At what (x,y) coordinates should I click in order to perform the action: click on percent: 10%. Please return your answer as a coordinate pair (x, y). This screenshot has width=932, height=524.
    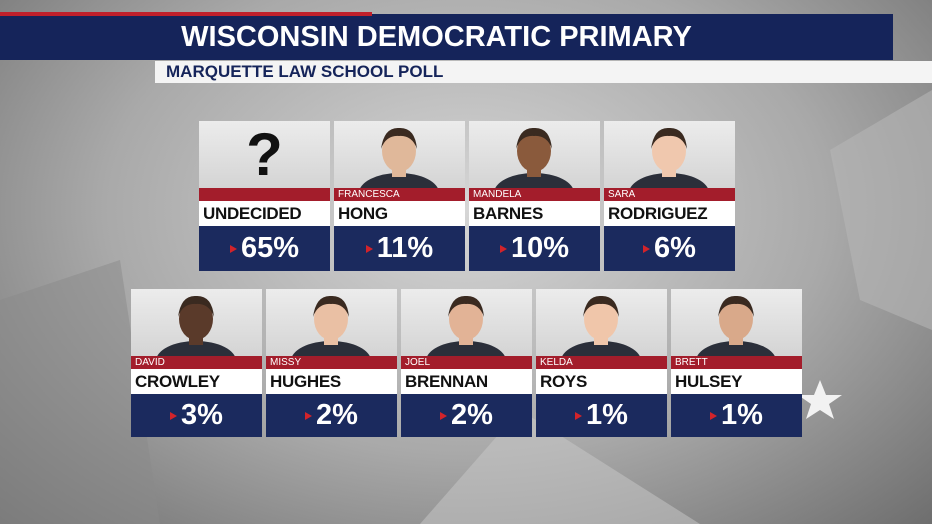
    Looking at the image, I should click on (540, 248).